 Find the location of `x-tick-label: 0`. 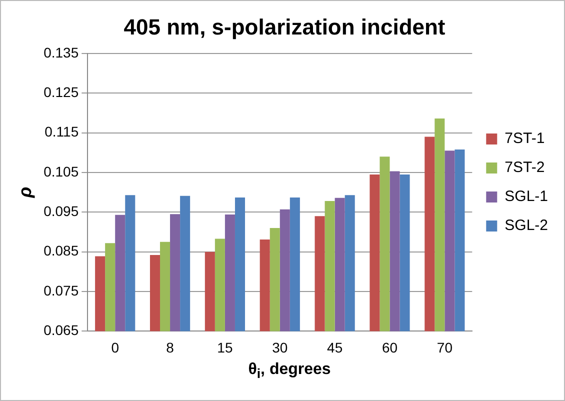

x-tick-label: 0 is located at coordinates (115, 347).